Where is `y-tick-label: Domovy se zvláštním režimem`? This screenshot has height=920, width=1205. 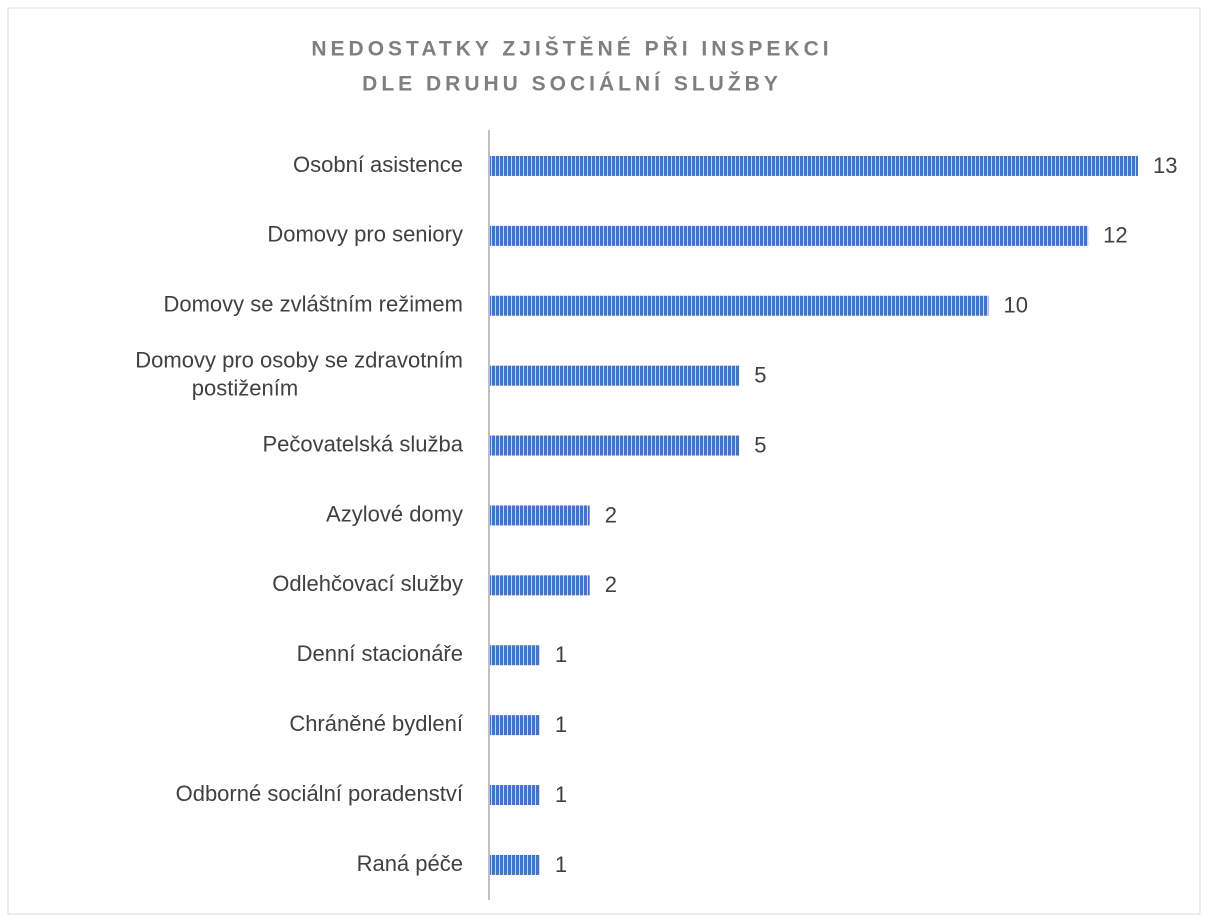
y-tick-label: Domovy se zvláštním režimem is located at coordinates (313, 304).